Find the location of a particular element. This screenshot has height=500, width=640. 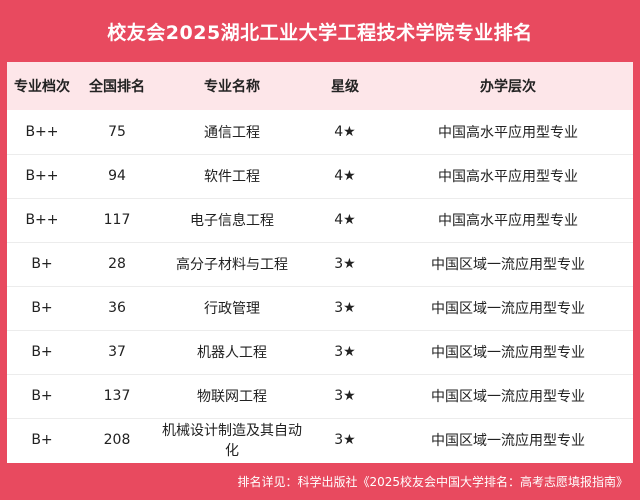

table-row: B+ 28 高分子材料与工程 3★ 中国区域一流应用型专业 is located at coordinates (320, 263).